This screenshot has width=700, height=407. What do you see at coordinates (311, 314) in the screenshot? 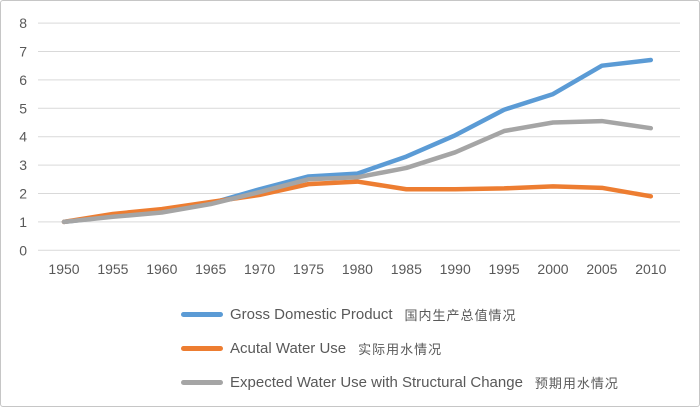
I see `legend-label-gdp: Gross Domestic Product` at bounding box center [311, 314].